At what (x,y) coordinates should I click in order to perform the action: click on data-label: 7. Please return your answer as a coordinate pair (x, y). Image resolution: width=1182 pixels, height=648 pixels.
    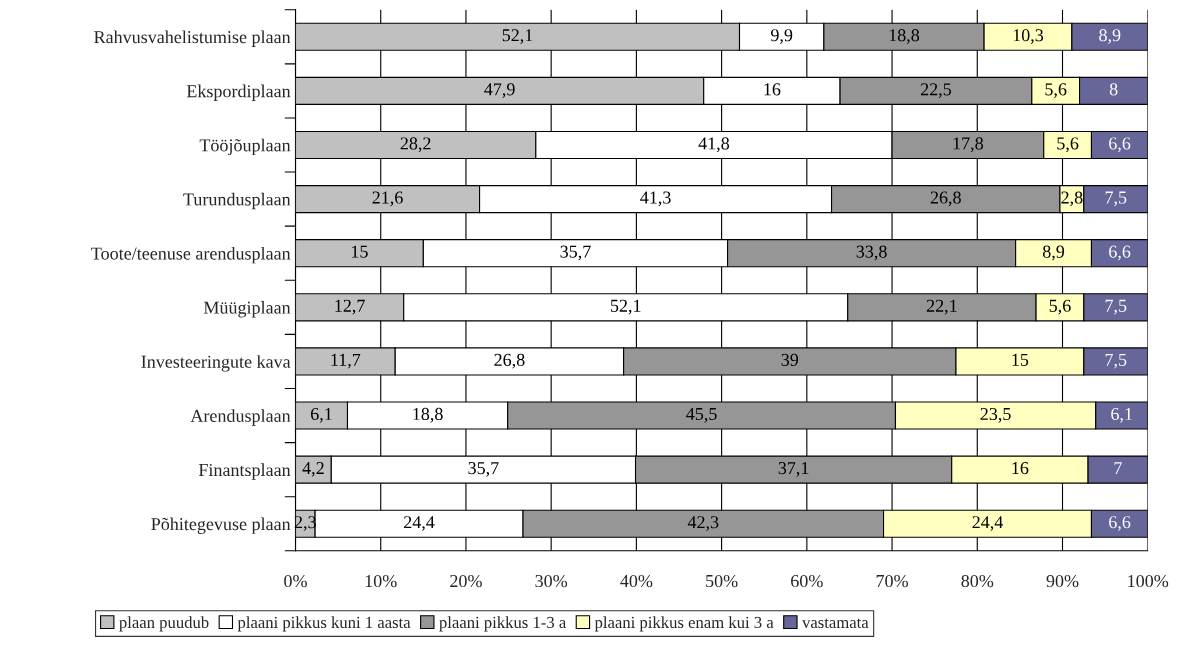
    Looking at the image, I should click on (1118, 468).